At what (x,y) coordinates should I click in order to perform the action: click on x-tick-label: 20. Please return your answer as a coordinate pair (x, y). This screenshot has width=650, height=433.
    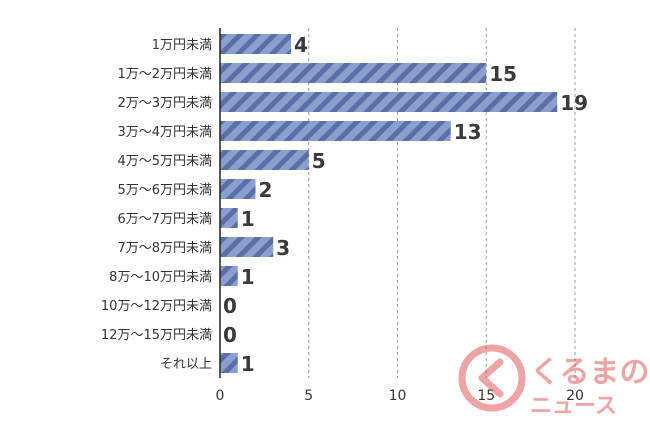
    Looking at the image, I should click on (575, 396).